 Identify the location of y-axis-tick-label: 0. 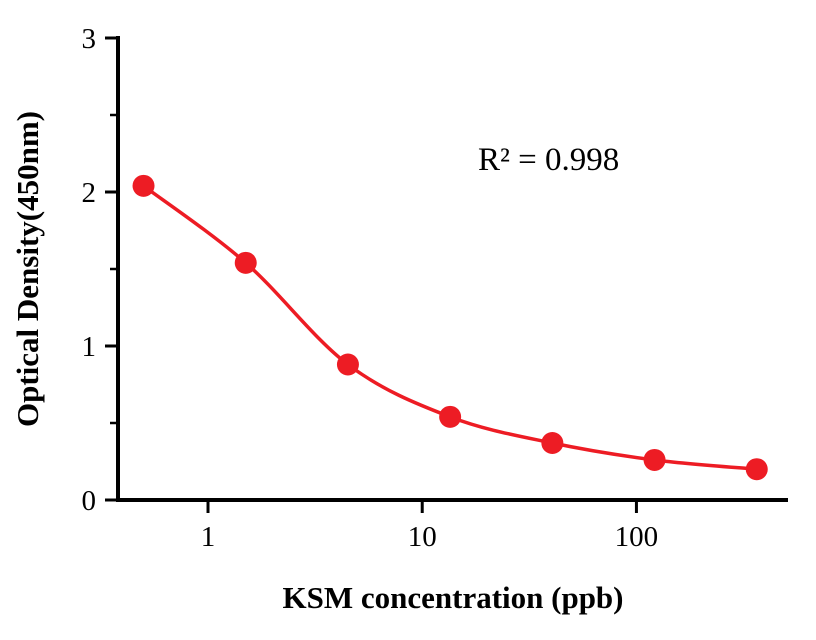
(89, 501).